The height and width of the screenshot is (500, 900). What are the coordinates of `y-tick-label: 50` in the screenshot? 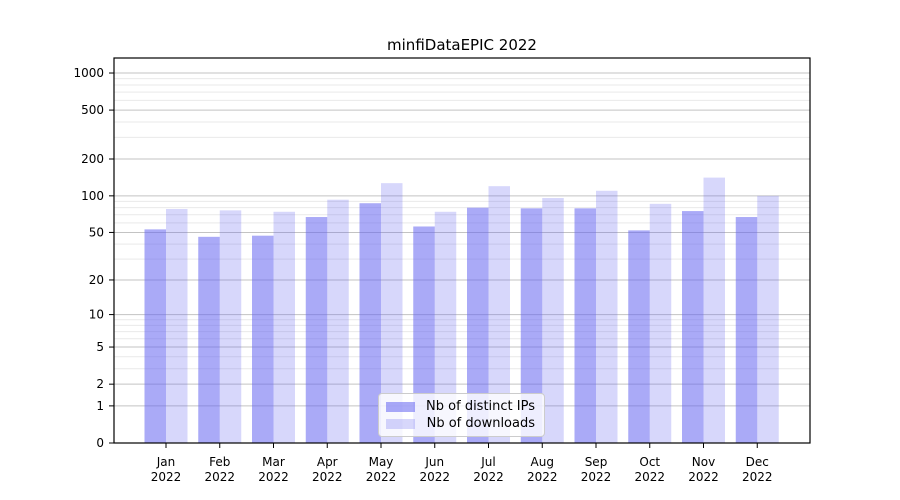 It's located at (96, 232).